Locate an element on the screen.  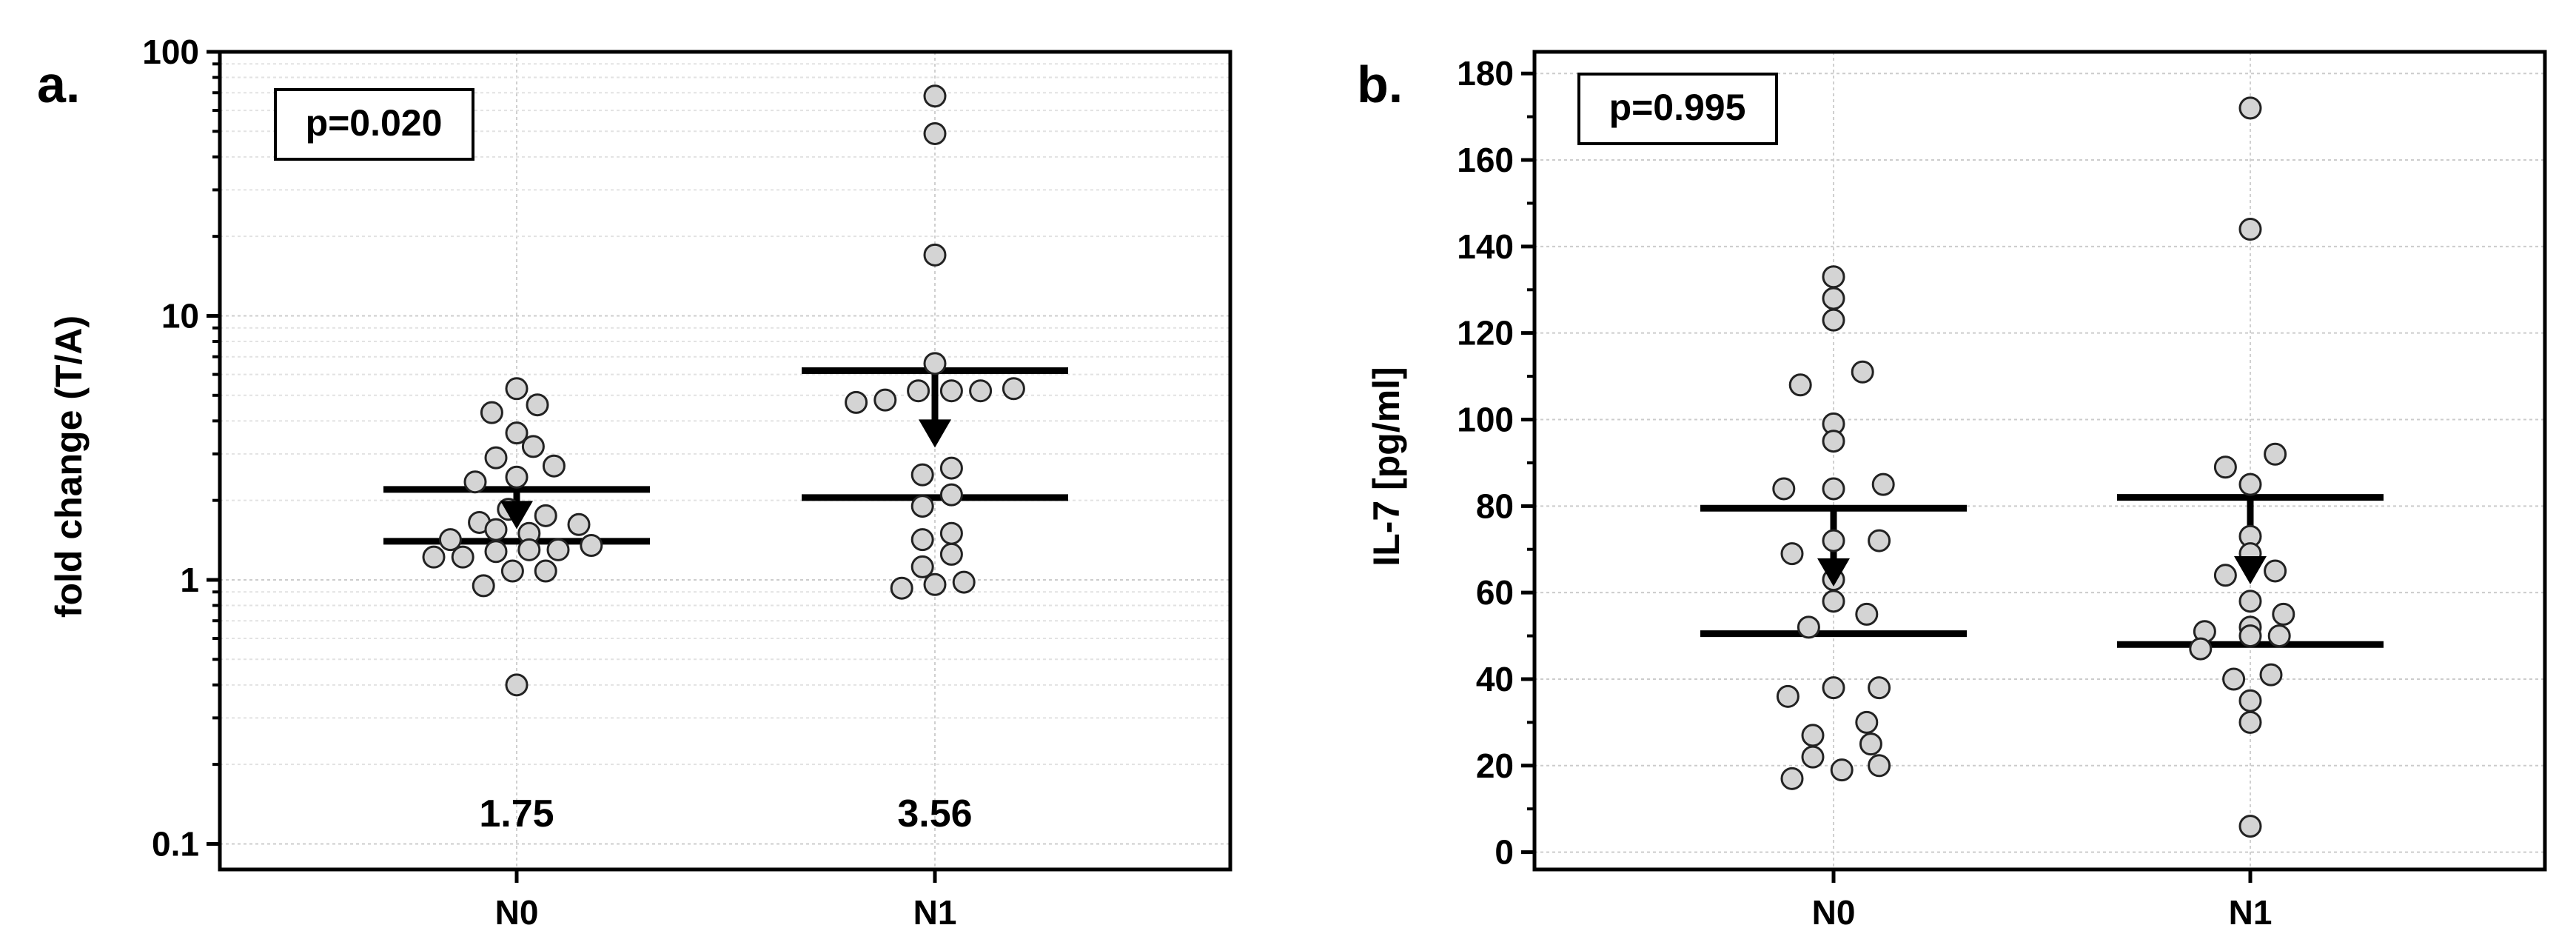
panel-a-letter: a. is located at coordinates (58, 84).